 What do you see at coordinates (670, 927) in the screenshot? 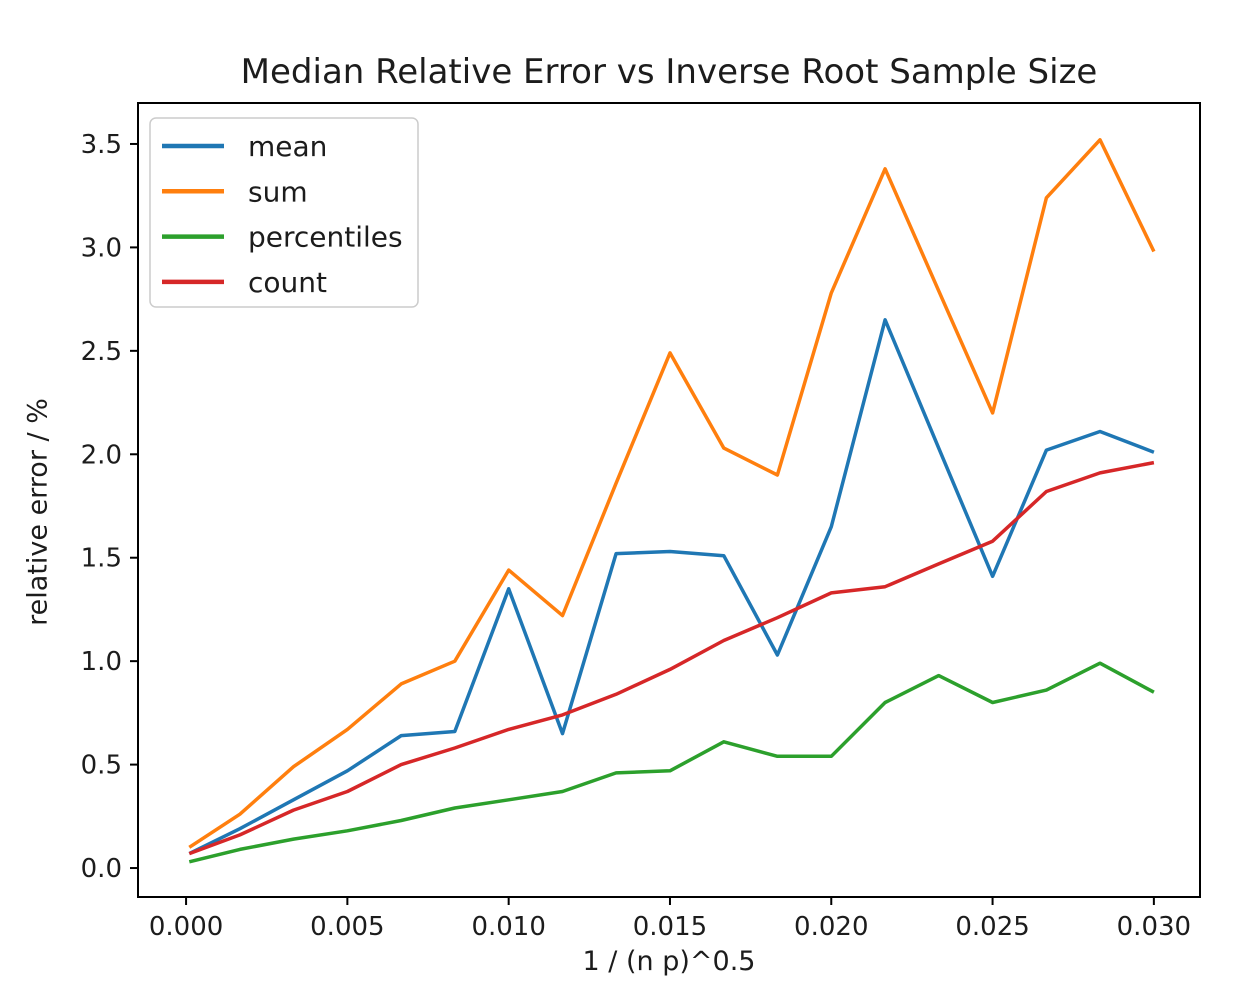
I see `x-tick-label: 0.015` at bounding box center [670, 927].